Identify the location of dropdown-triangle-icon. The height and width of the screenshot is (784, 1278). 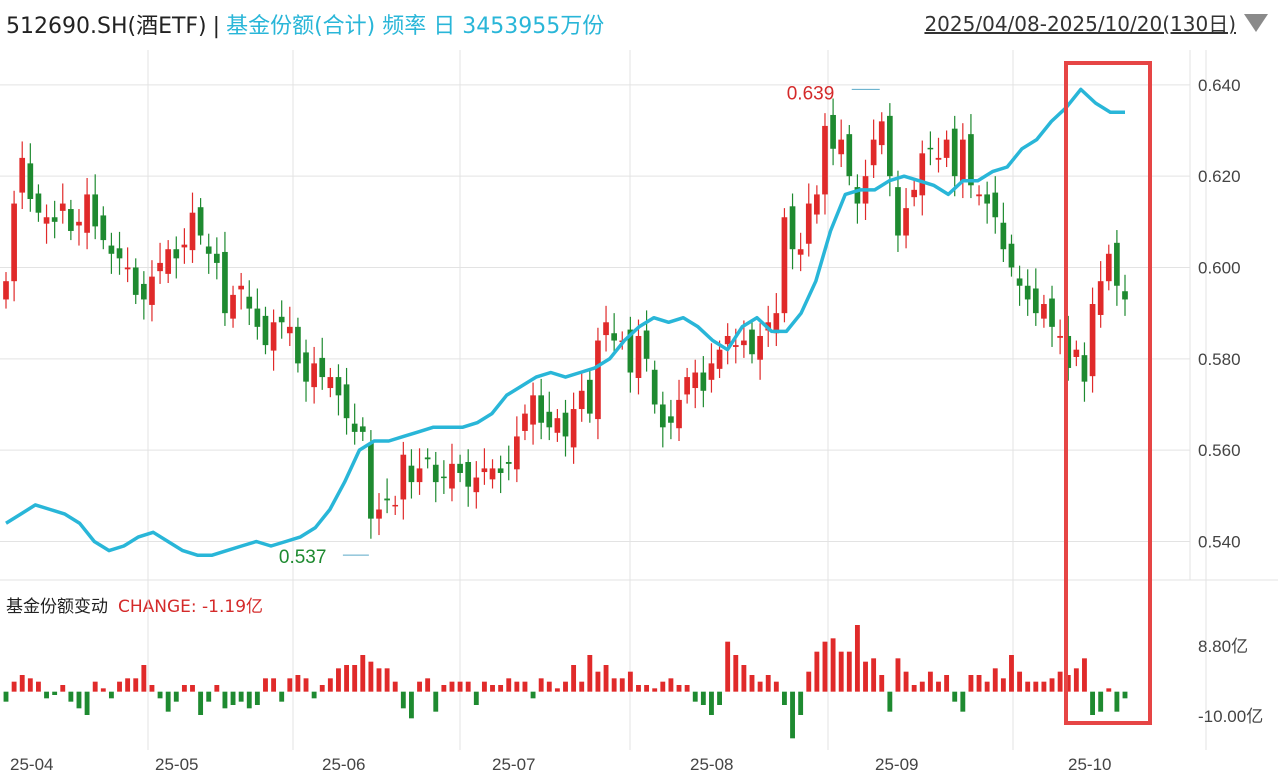
(1256, 22).